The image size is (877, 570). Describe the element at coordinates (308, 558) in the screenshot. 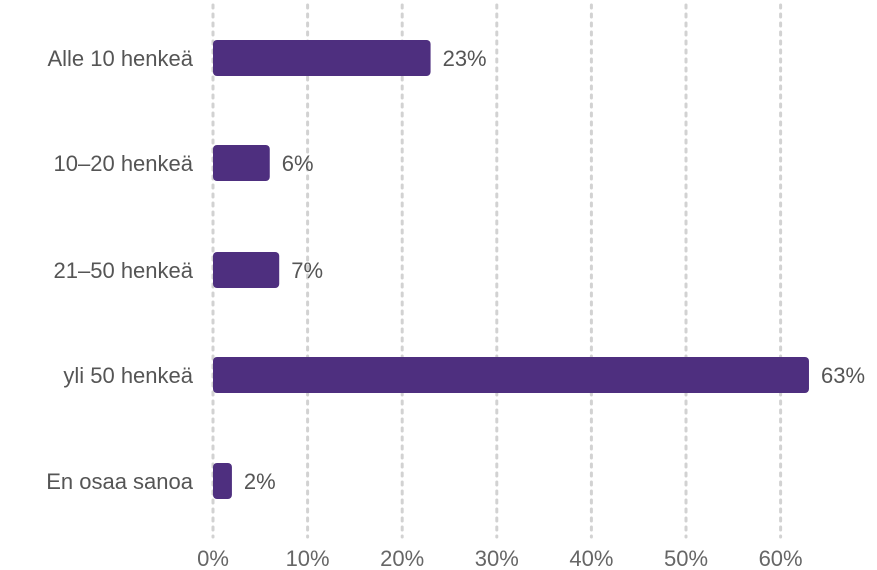

I see `x-tick-label: 10%` at that location.